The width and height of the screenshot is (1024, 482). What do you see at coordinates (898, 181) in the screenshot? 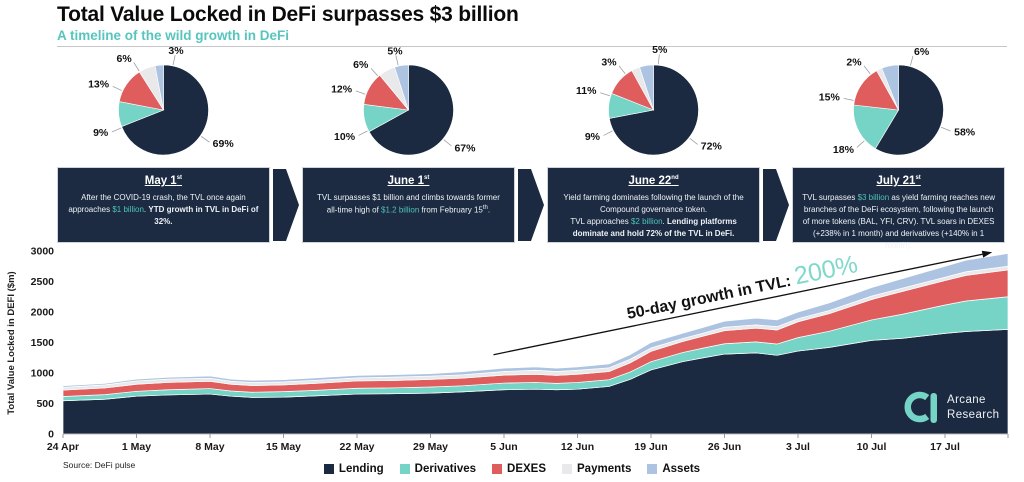
I see `timeline-card-date: July 21st` at bounding box center [898, 181].